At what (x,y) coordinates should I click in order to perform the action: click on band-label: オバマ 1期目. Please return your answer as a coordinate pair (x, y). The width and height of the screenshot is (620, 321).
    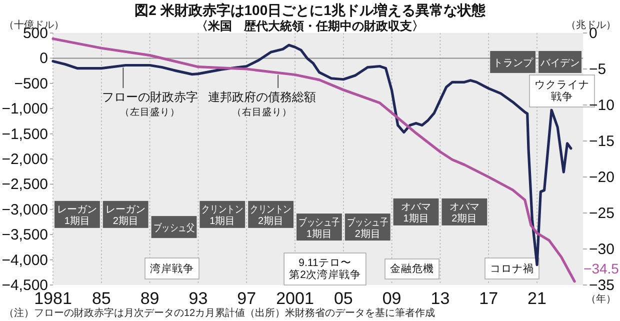
    Looking at the image, I should click on (416, 213).